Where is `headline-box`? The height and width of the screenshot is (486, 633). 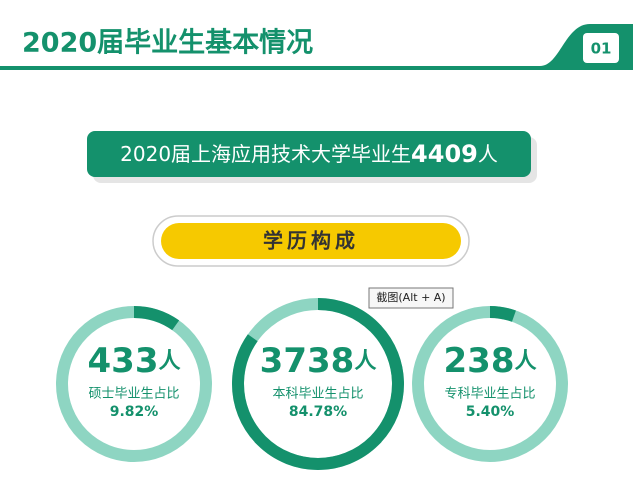
headline-box is located at coordinates (309, 154).